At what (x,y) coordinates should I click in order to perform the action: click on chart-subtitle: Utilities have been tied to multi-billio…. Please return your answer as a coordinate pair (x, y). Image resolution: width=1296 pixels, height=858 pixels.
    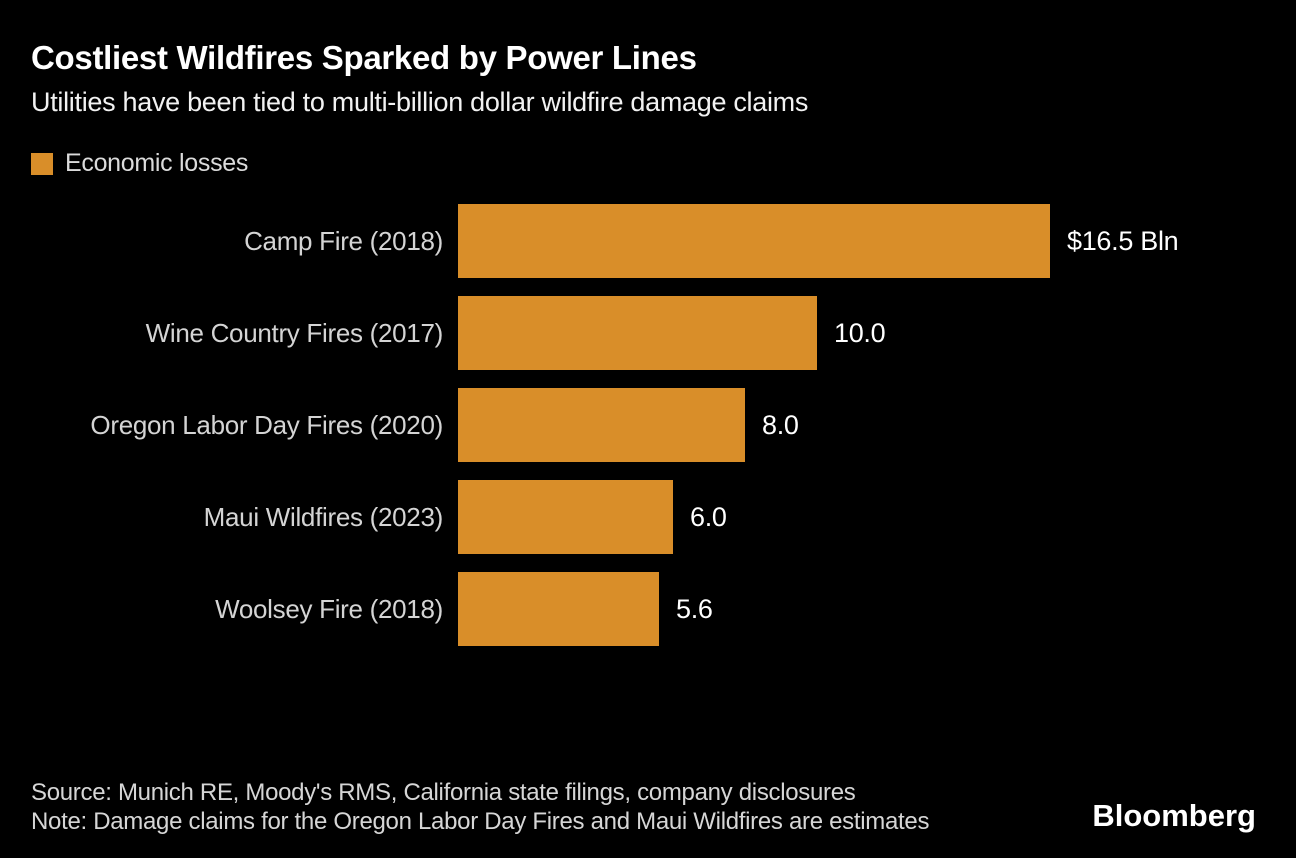
    Looking at the image, I should click on (420, 102).